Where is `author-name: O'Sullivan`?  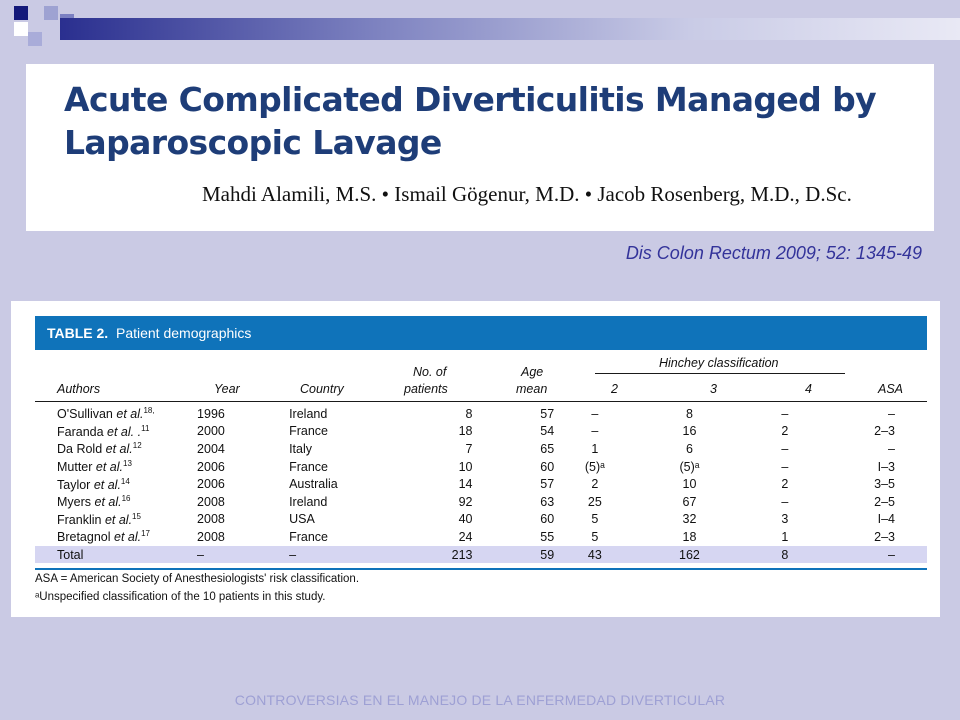
author-name: O'Sullivan is located at coordinates (85, 414).